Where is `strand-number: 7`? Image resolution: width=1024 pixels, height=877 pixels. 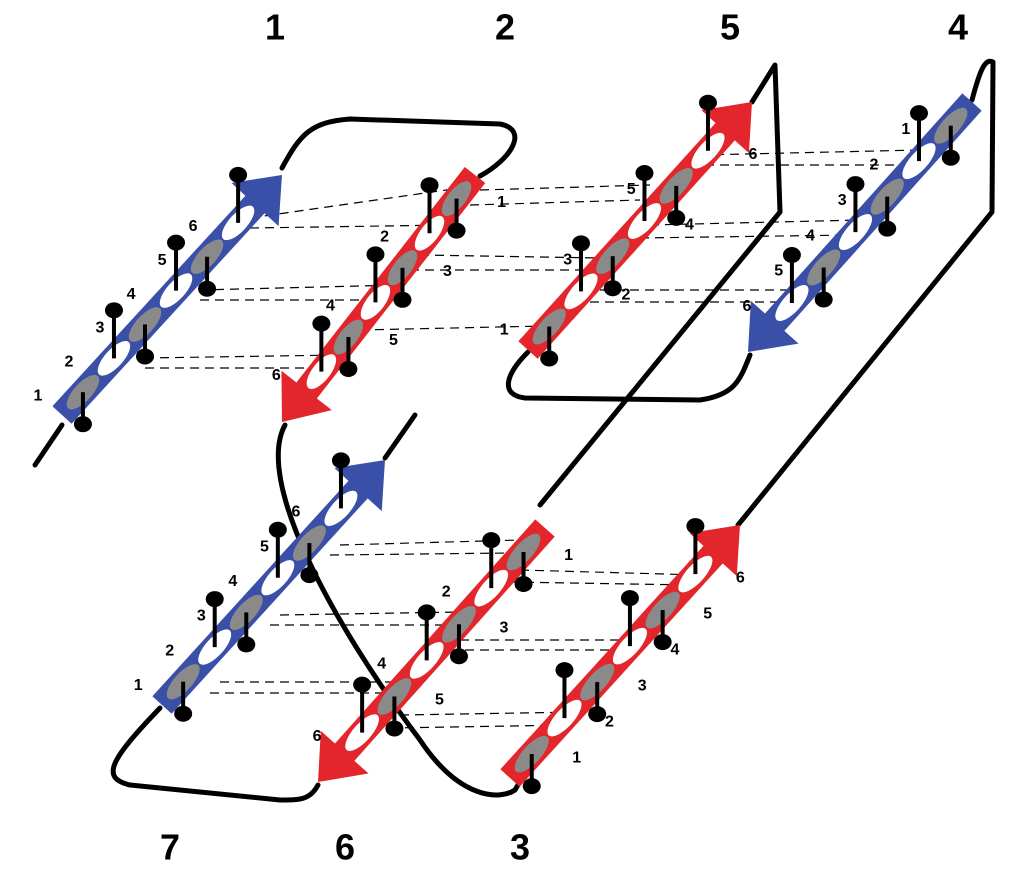 strand-number: 7 is located at coordinates (170, 847).